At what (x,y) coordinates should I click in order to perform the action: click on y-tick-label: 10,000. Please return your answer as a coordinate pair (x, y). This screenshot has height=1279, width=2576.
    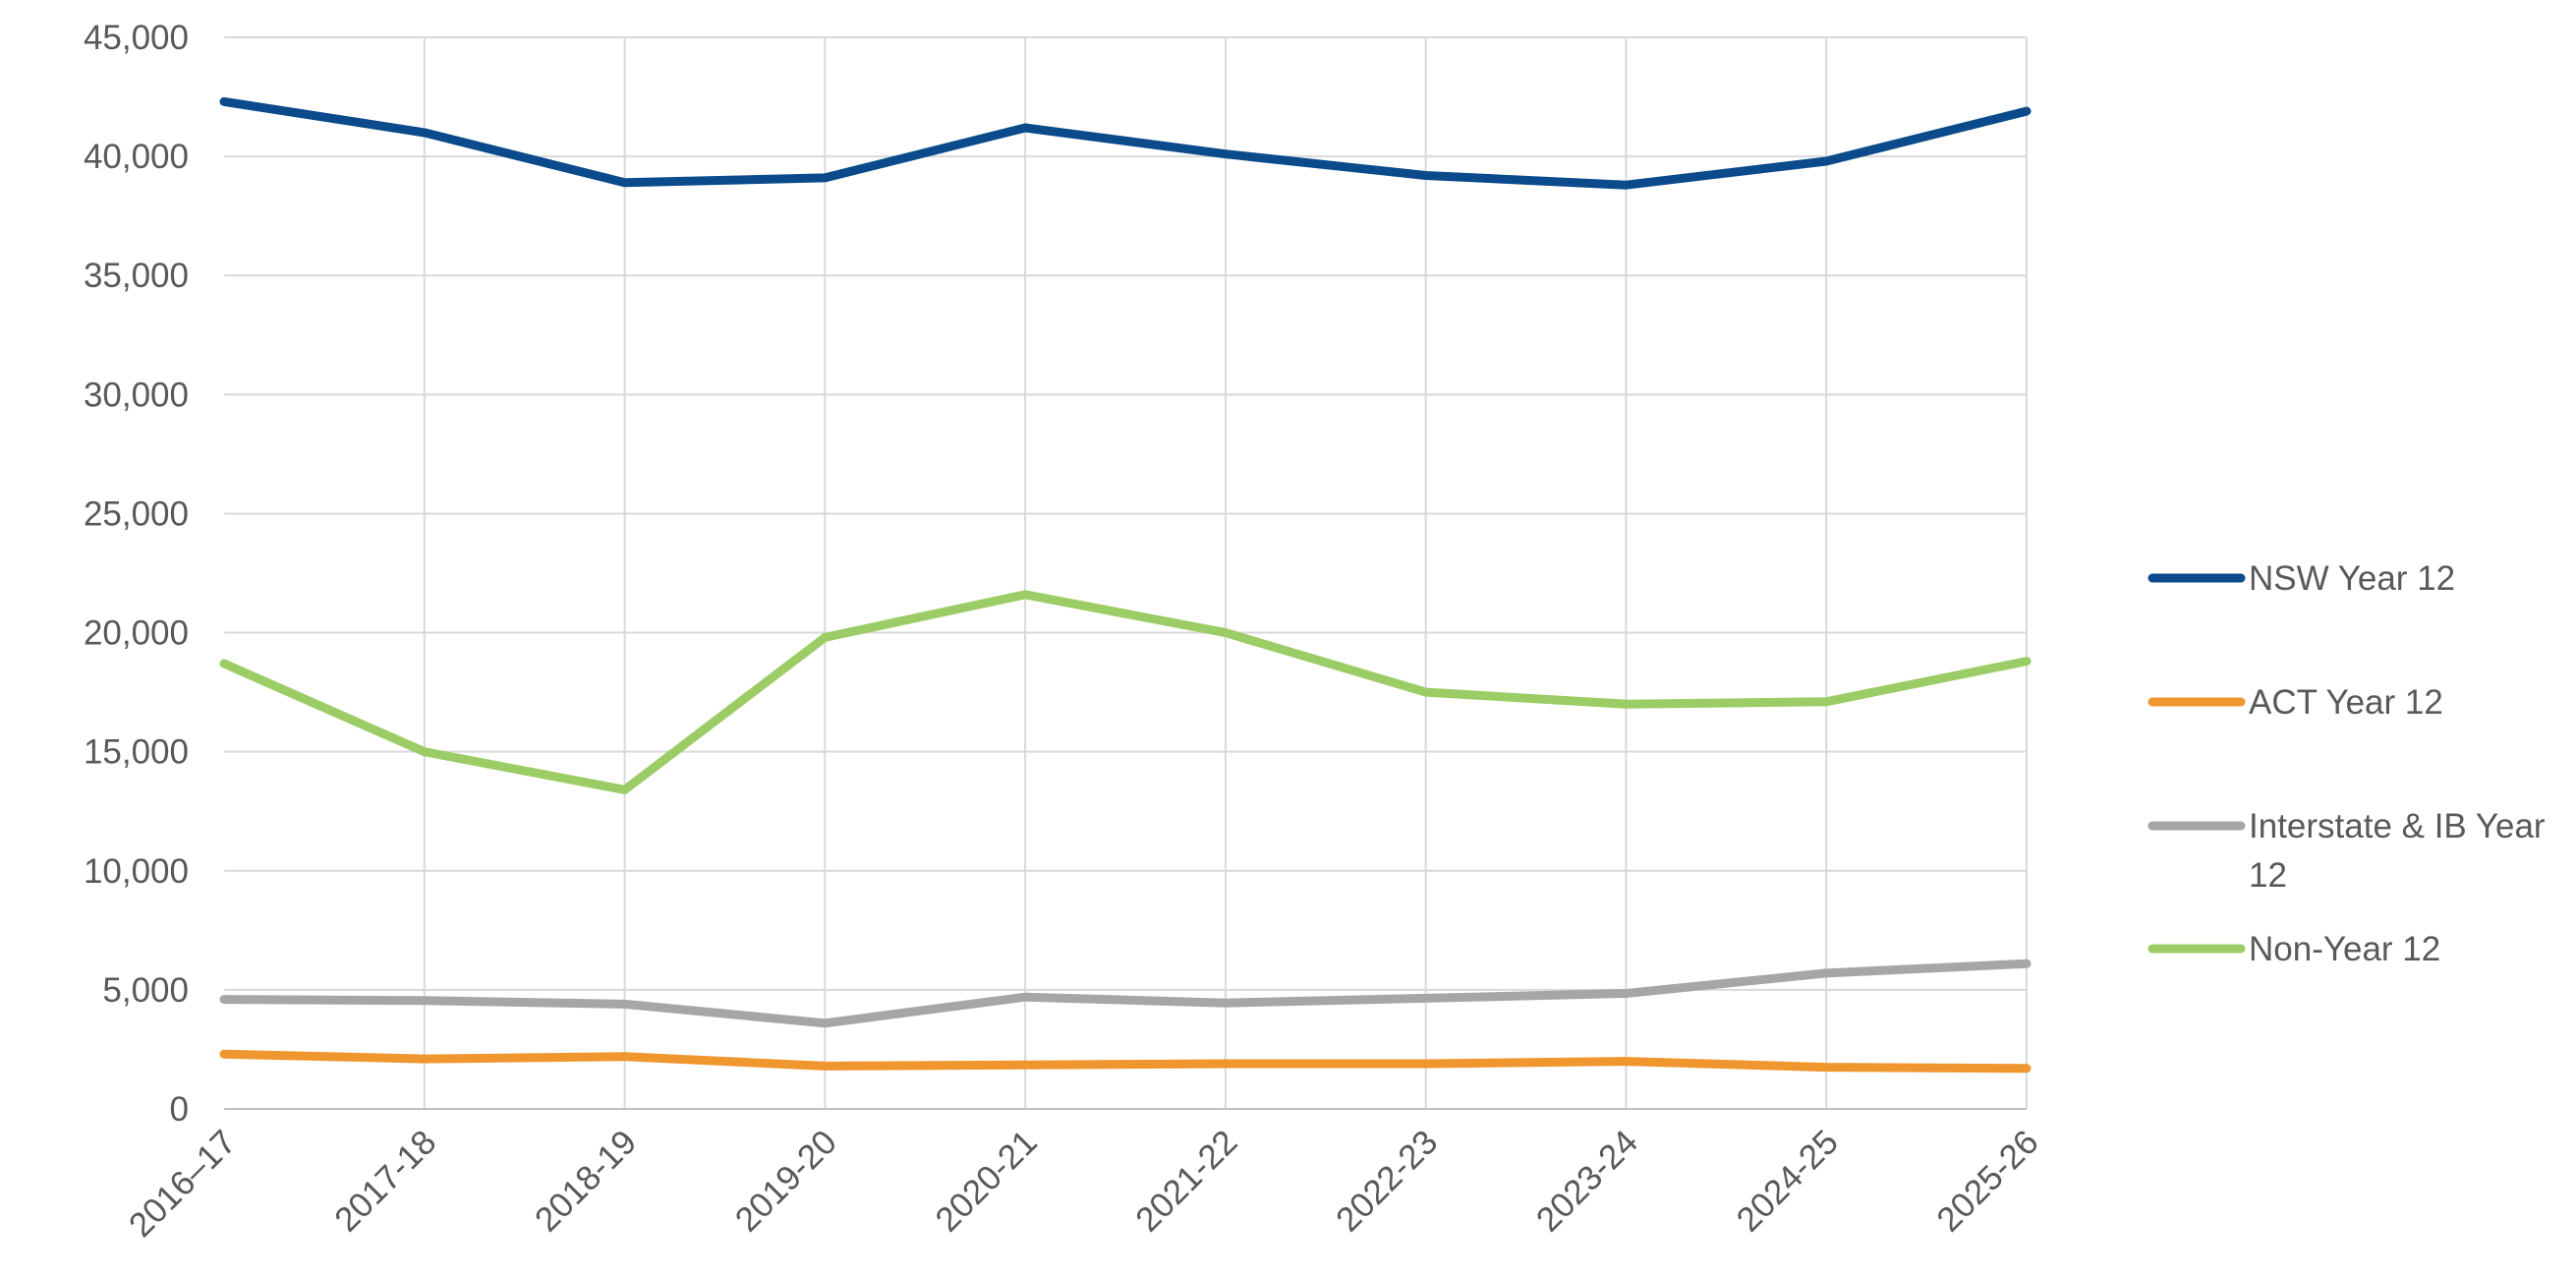
    Looking at the image, I should click on (136, 871).